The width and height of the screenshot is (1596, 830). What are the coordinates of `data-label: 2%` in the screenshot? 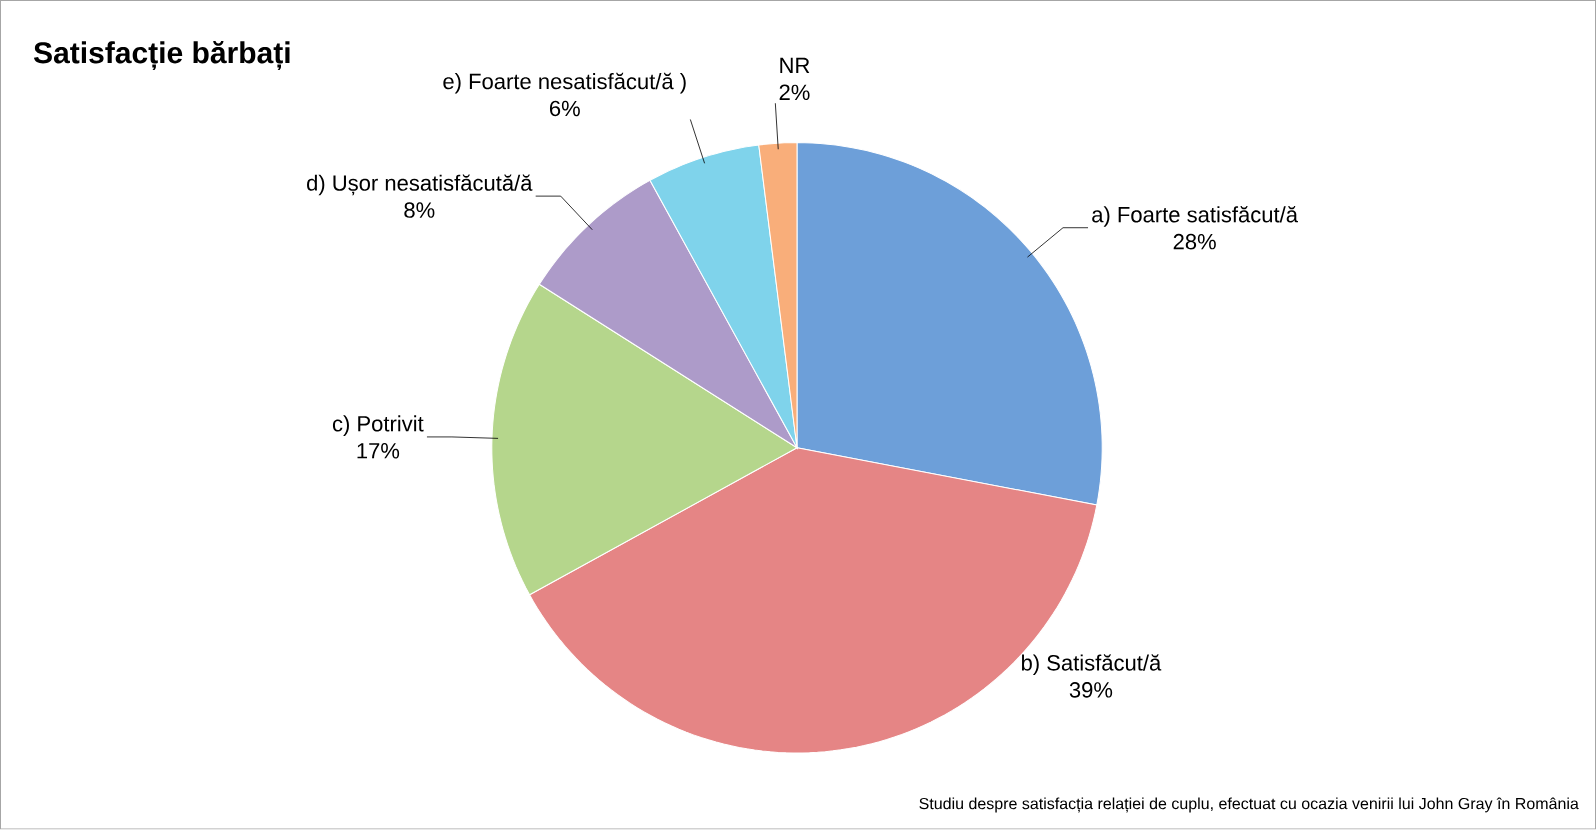 It's located at (794, 92).